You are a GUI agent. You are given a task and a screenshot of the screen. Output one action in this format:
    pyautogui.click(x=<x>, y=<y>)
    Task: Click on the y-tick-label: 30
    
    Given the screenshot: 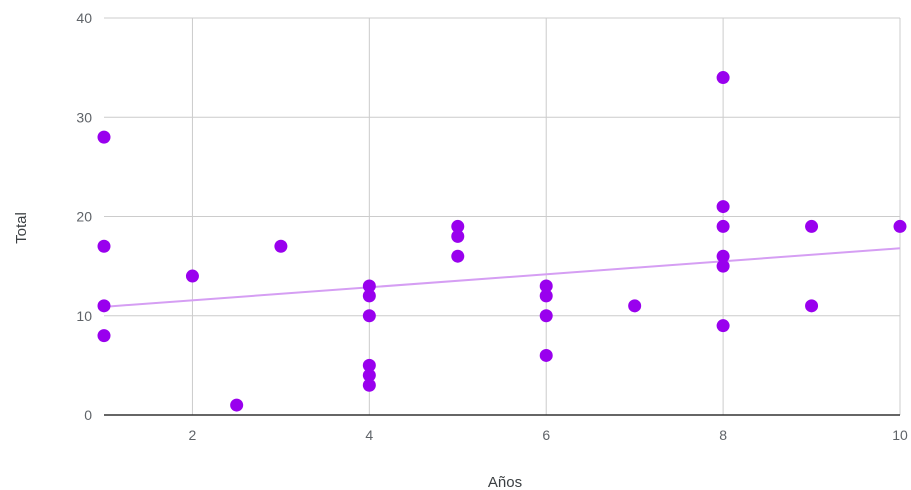 What is the action you would take?
    pyautogui.click(x=84, y=117)
    